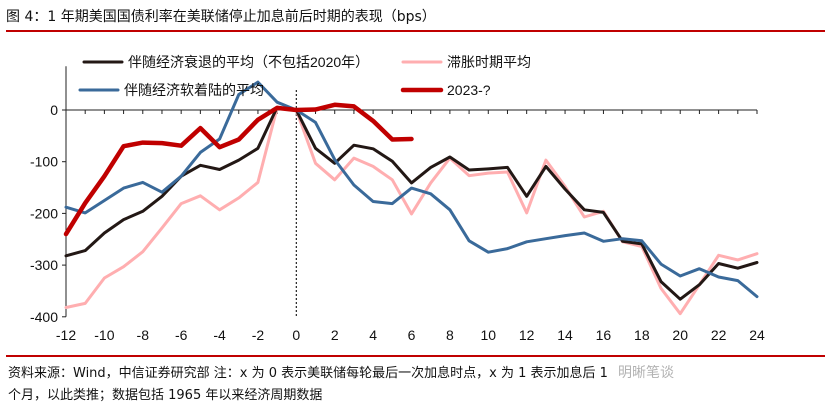 This screenshot has width=831, height=408. Describe the element at coordinates (181, 335) in the screenshot. I see `x-tick-label: -6` at that location.